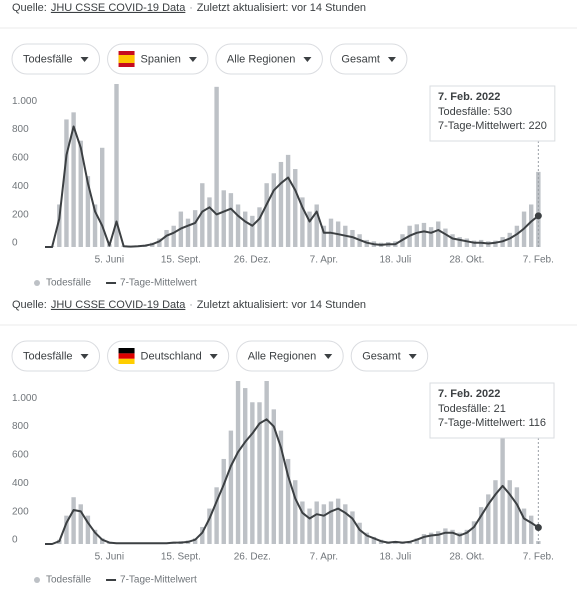 The width and height of the screenshot is (577, 600). Describe the element at coordinates (396, 260) in the screenshot. I see `x-tick-label: 18. Juli` at that location.